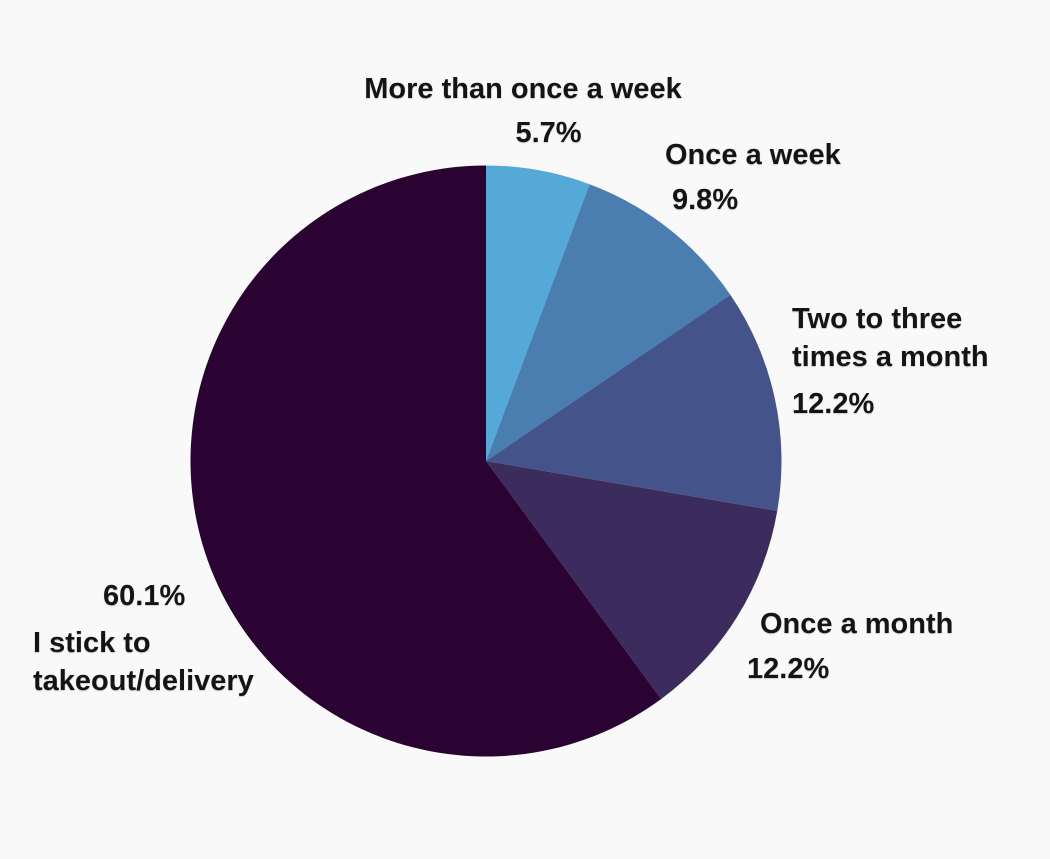 This screenshot has width=1050, height=859. Describe the element at coordinates (538, 313) in the screenshot. I see `pie-slice-more-than-once-a-week` at that location.